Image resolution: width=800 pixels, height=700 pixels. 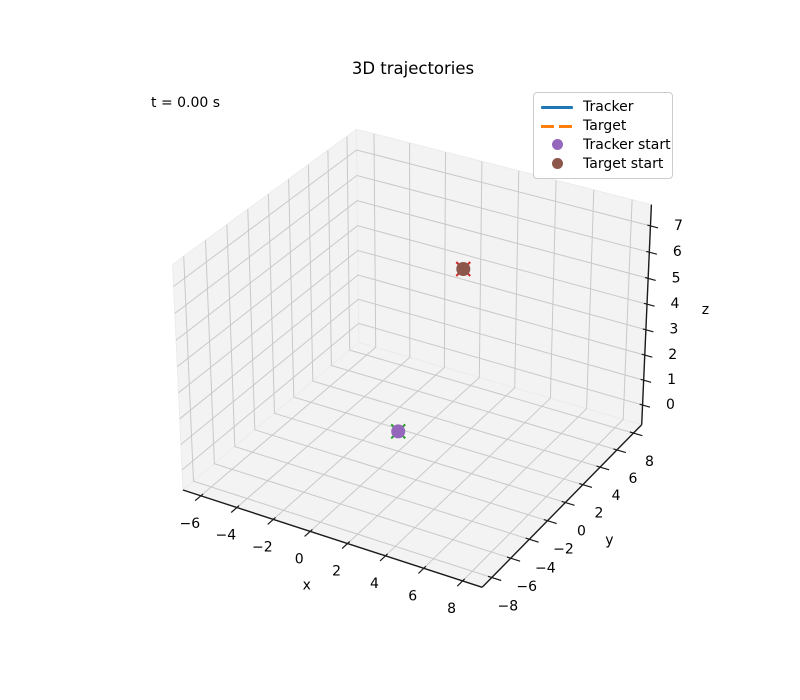 What do you see at coordinates (225, 536) in the screenshot?
I see `x-tick-label: −4` at bounding box center [225, 536].